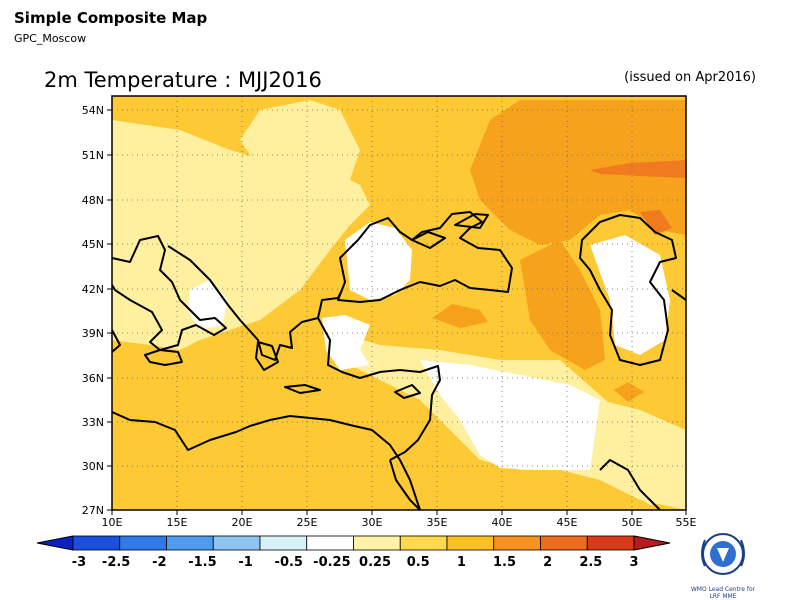 The height and width of the screenshot is (600, 800). Describe the element at coordinates (690, 77) in the screenshot. I see `issued-date: (issued on Apr2016)` at that location.